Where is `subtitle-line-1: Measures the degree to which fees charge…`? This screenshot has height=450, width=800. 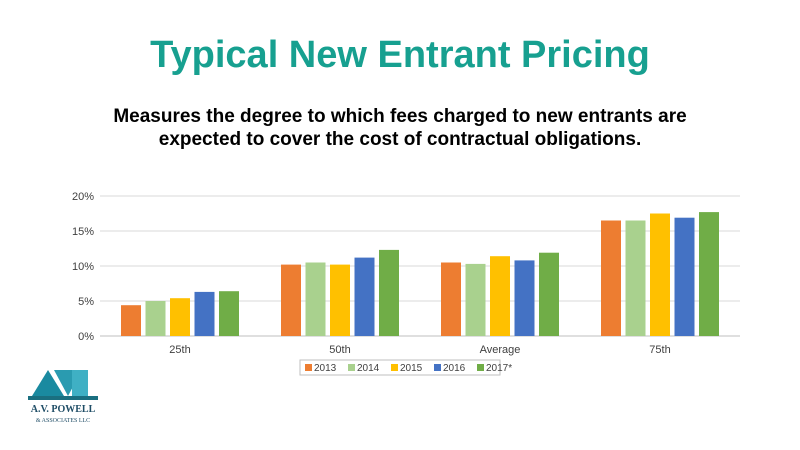
subtitle-line-1: Measures the degree to which fees charge… is located at coordinates (400, 116).